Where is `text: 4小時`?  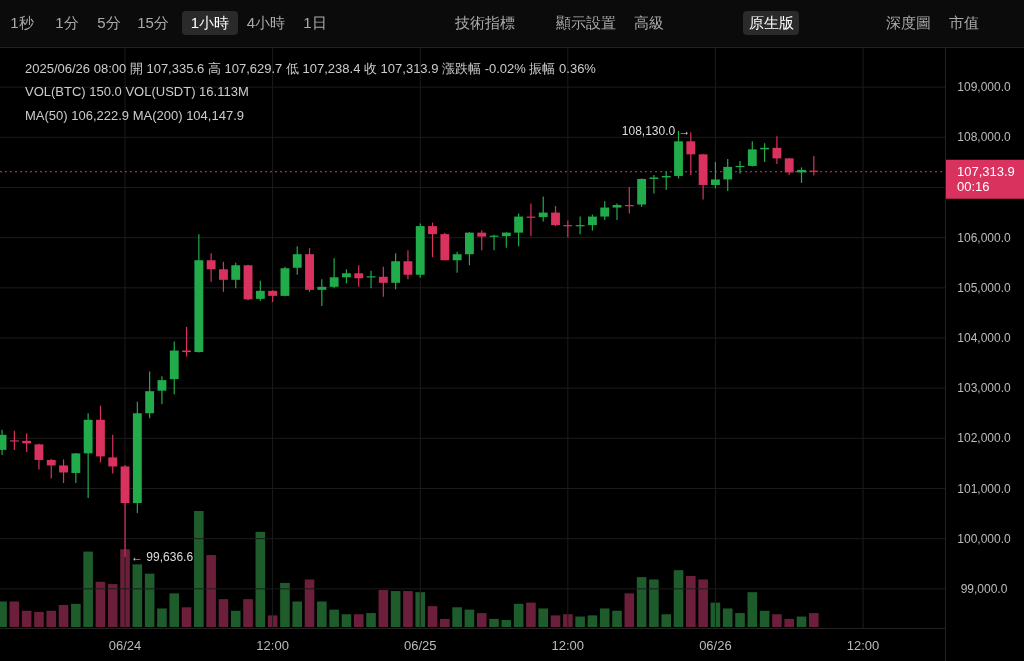 text: 4小時 is located at coordinates (266, 22).